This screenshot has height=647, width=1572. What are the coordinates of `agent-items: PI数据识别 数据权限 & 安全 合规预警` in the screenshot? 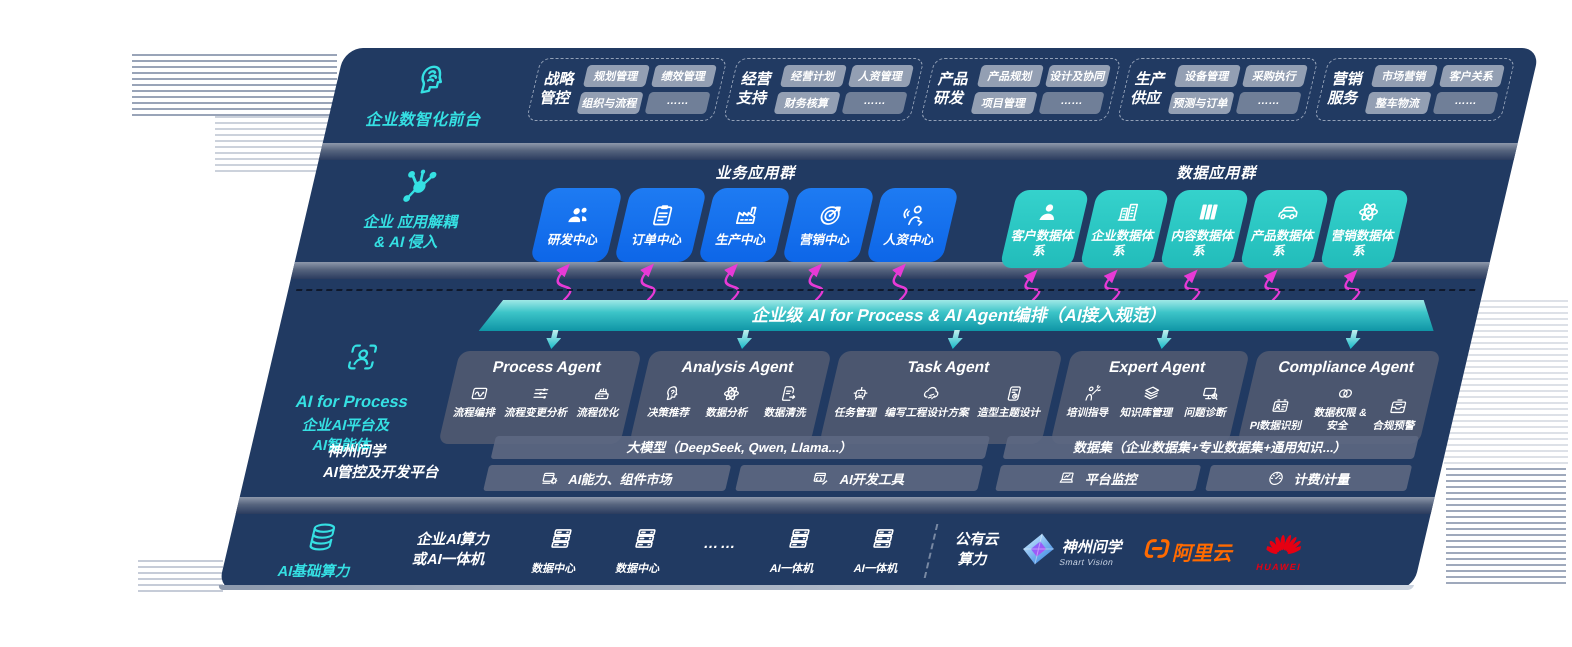 It's located at (1336, 408).